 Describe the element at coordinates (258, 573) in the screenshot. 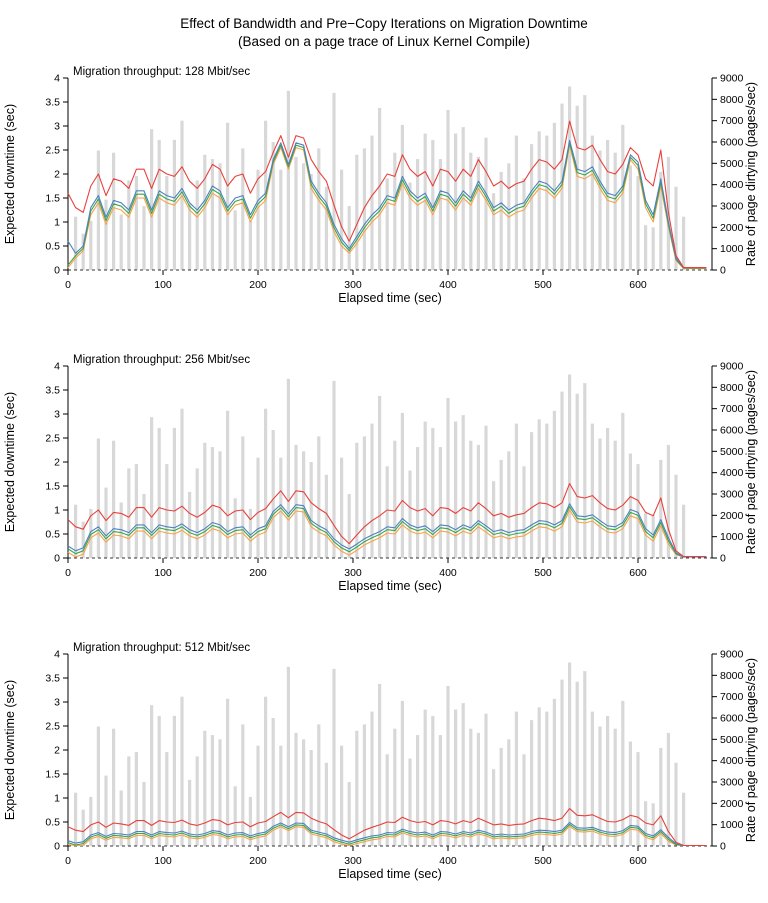

I see `x-tick-label: 200` at that location.